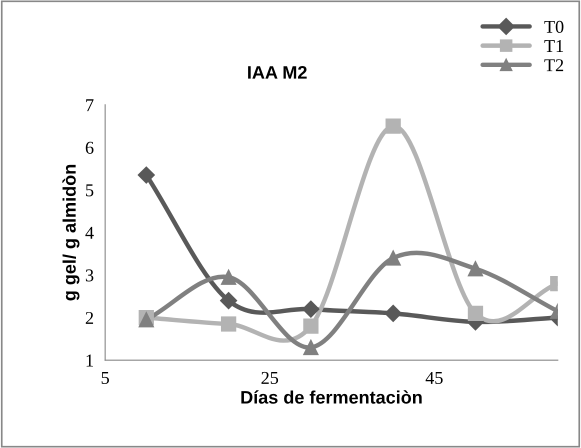 The width and height of the screenshot is (581, 448). I want to click on legend-label: T0, so click(554, 26).